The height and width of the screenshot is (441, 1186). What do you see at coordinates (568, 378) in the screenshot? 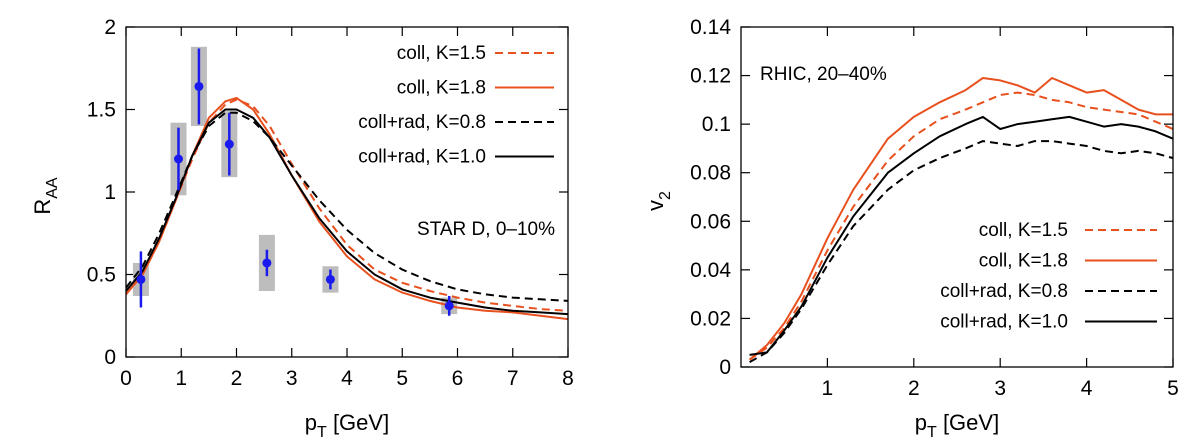
I see `x-tick-label: 8` at bounding box center [568, 378].